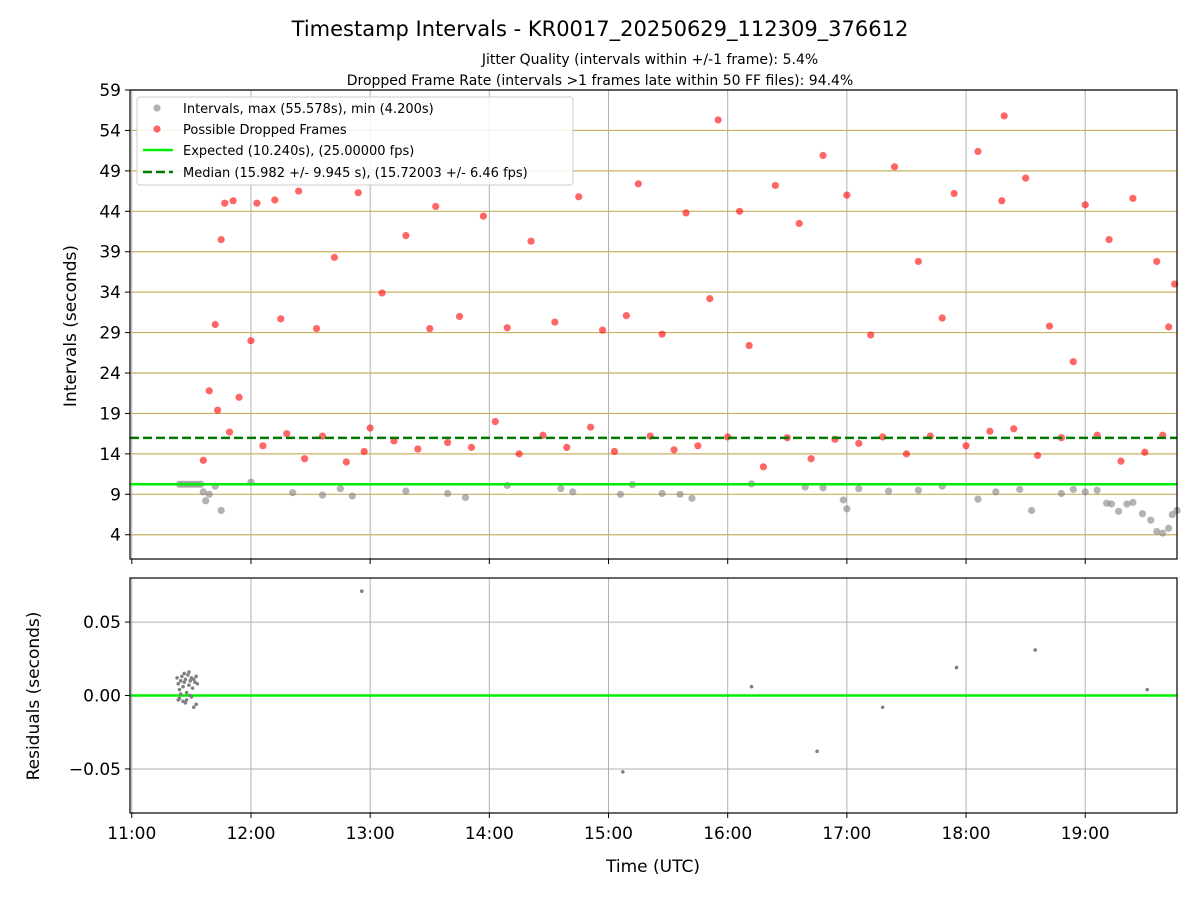 The width and height of the screenshot is (1200, 904). Describe the element at coordinates (110, 253) in the screenshot. I see `intervals-y-tick-label: 39` at that location.